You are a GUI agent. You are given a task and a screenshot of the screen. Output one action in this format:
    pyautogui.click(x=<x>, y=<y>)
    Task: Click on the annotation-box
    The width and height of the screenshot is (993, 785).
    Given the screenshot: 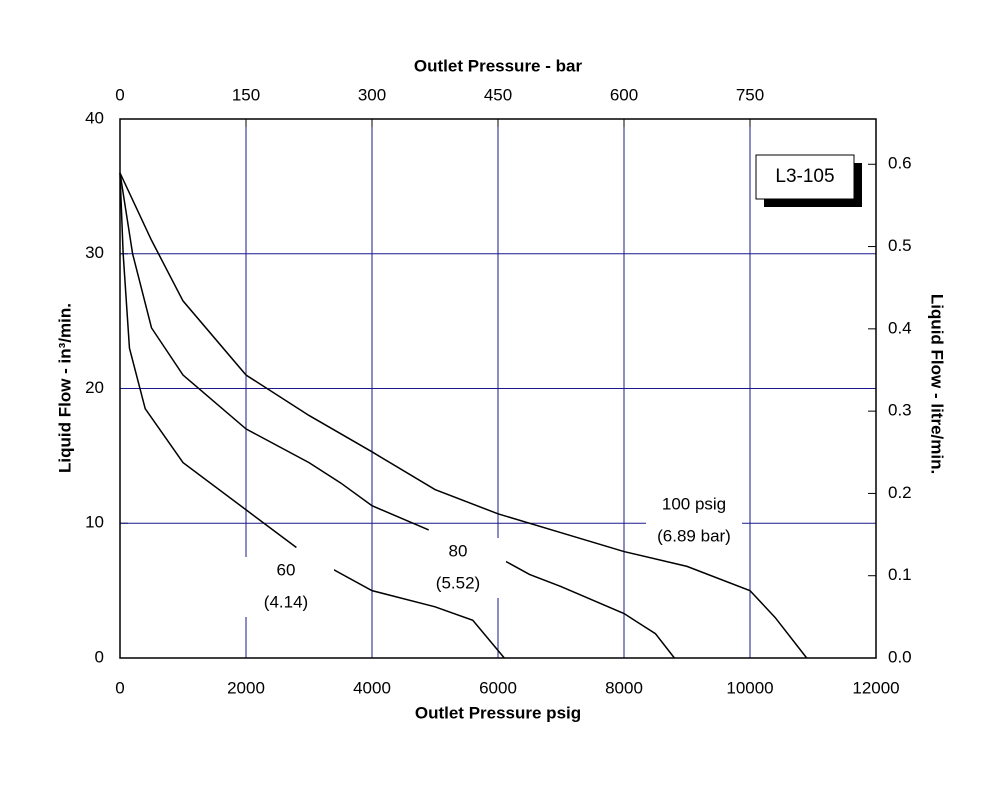 What is the action you would take?
    pyautogui.click(x=805, y=177)
    